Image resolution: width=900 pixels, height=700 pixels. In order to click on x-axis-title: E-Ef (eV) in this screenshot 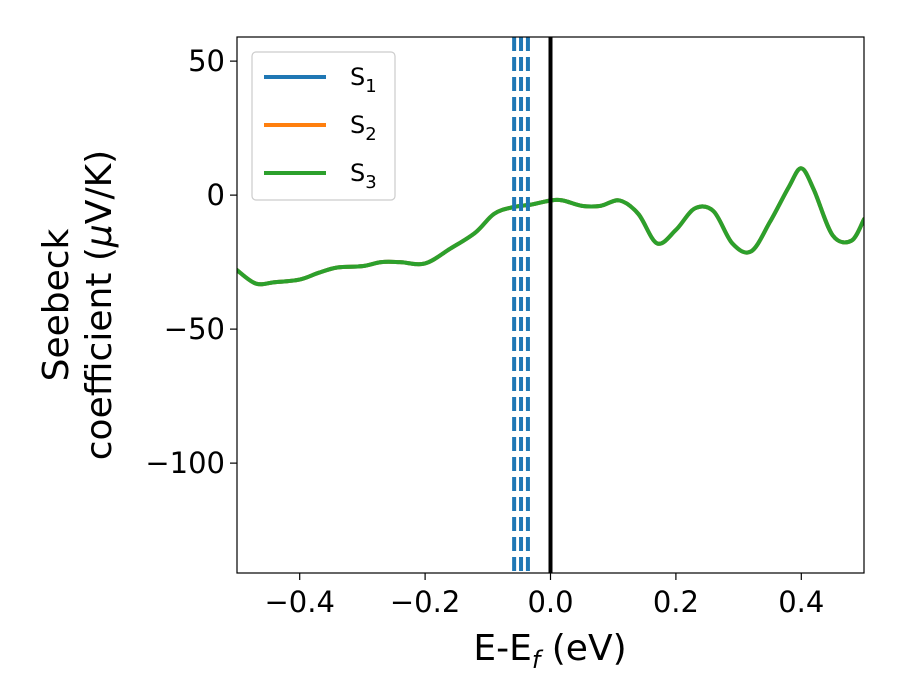, I will do `click(549, 651)`.